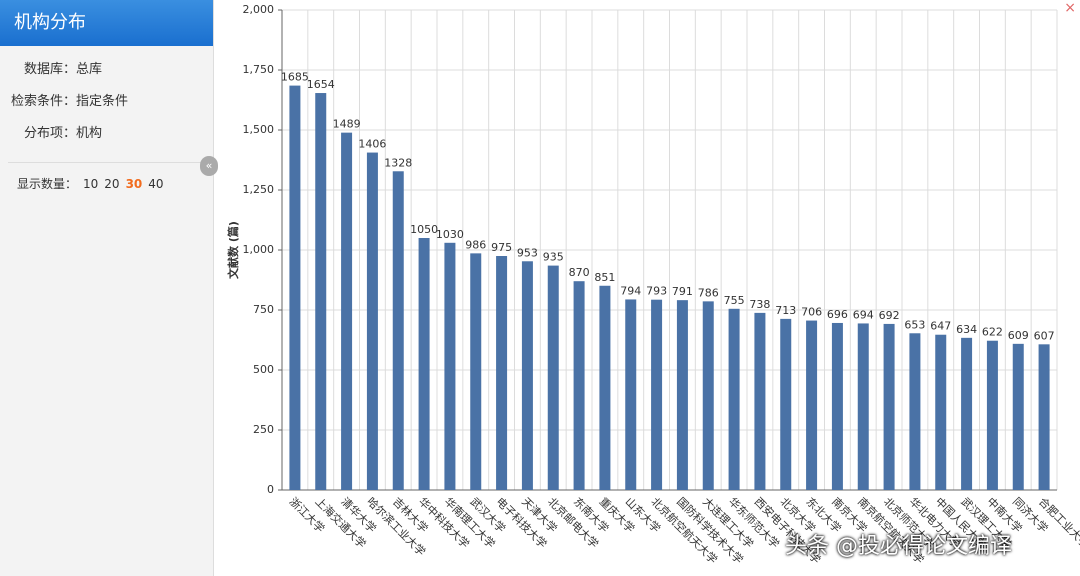 The image size is (1080, 576). What do you see at coordinates (501, 247) in the screenshot?
I see `value-label: 975` at bounding box center [501, 247].